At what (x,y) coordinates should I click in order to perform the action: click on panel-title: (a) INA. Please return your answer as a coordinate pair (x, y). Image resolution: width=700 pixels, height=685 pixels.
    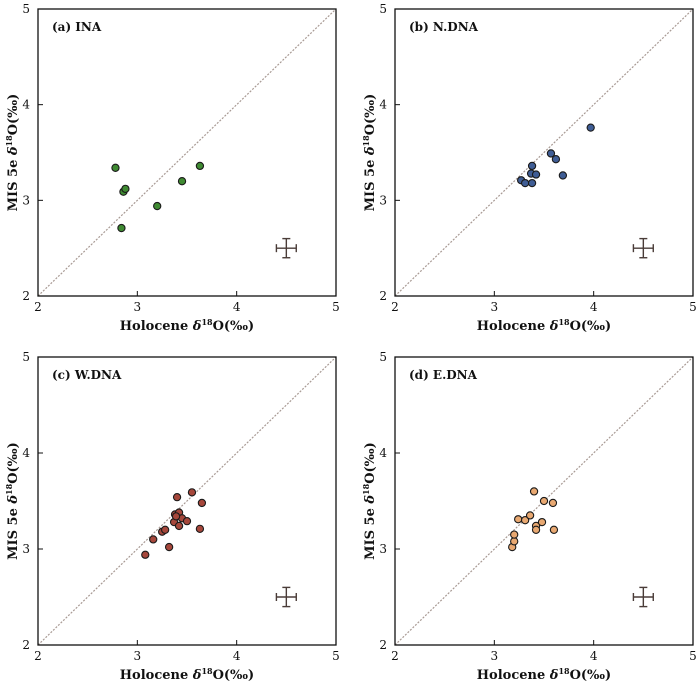
    Looking at the image, I should click on (77, 27).